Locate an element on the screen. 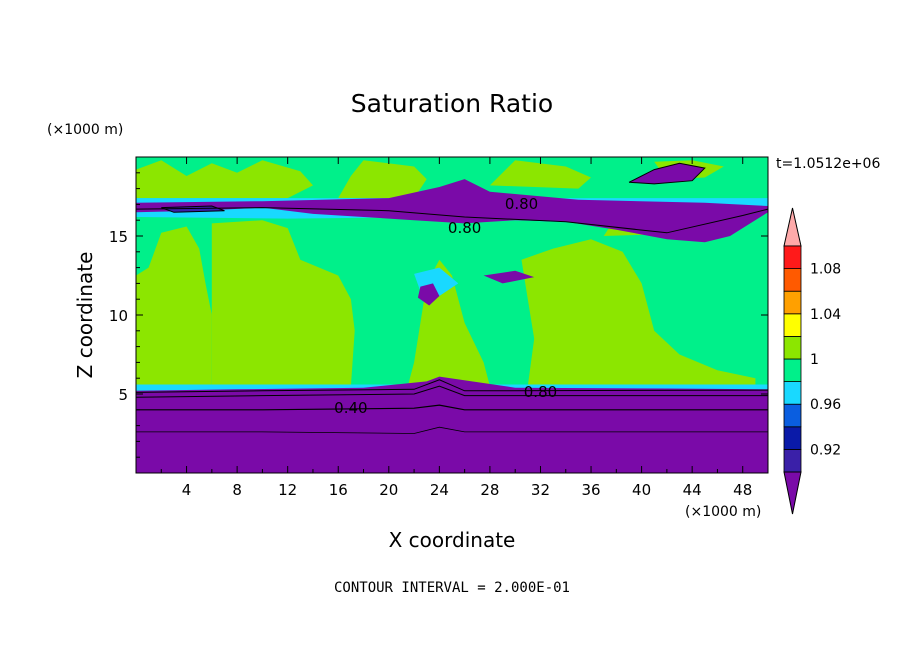  y-axis-label: Z coordinate is located at coordinates (85, 315).